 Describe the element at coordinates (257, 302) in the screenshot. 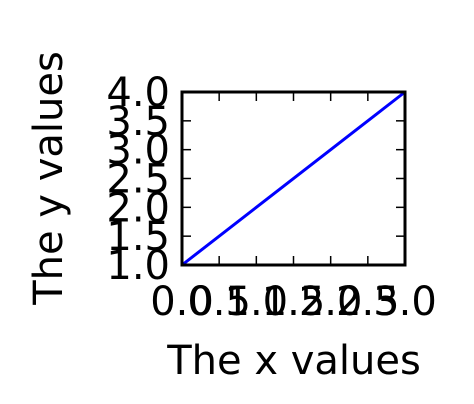

I see `x-tick-label: 1.0` at that location.